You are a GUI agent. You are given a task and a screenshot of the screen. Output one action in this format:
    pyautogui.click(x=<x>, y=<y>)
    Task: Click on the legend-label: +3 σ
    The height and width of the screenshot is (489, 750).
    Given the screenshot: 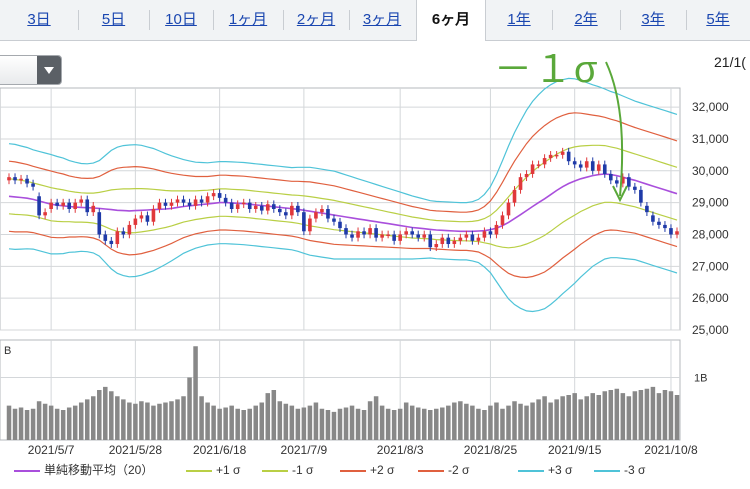 What is the action you would take?
    pyautogui.click(x=560, y=470)
    